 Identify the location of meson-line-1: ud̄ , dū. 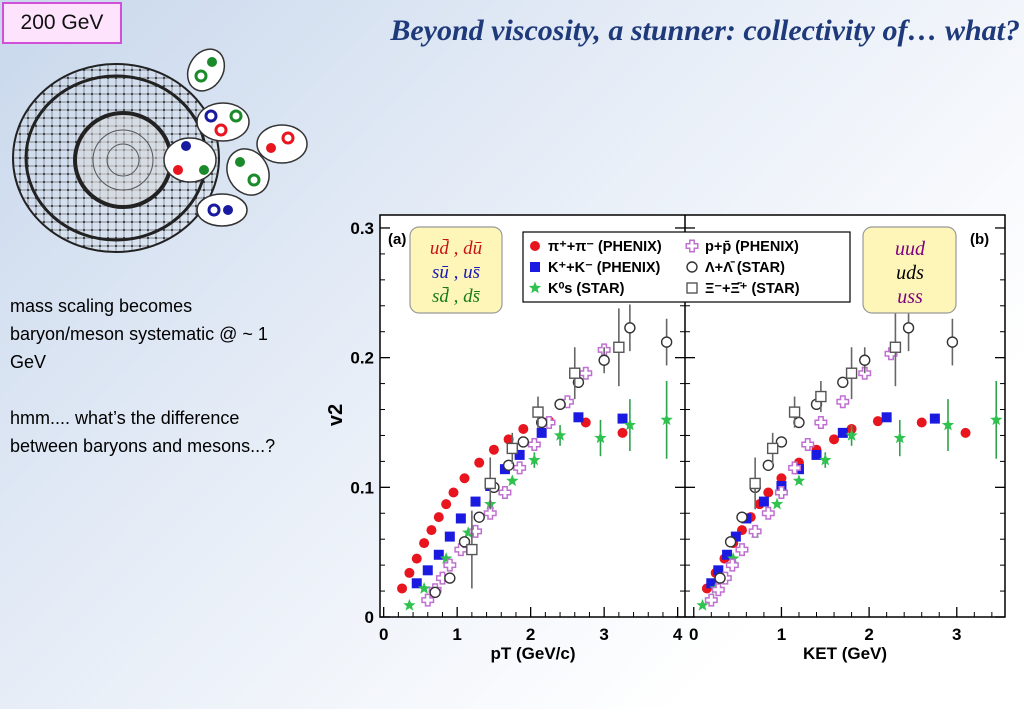
(456, 248).